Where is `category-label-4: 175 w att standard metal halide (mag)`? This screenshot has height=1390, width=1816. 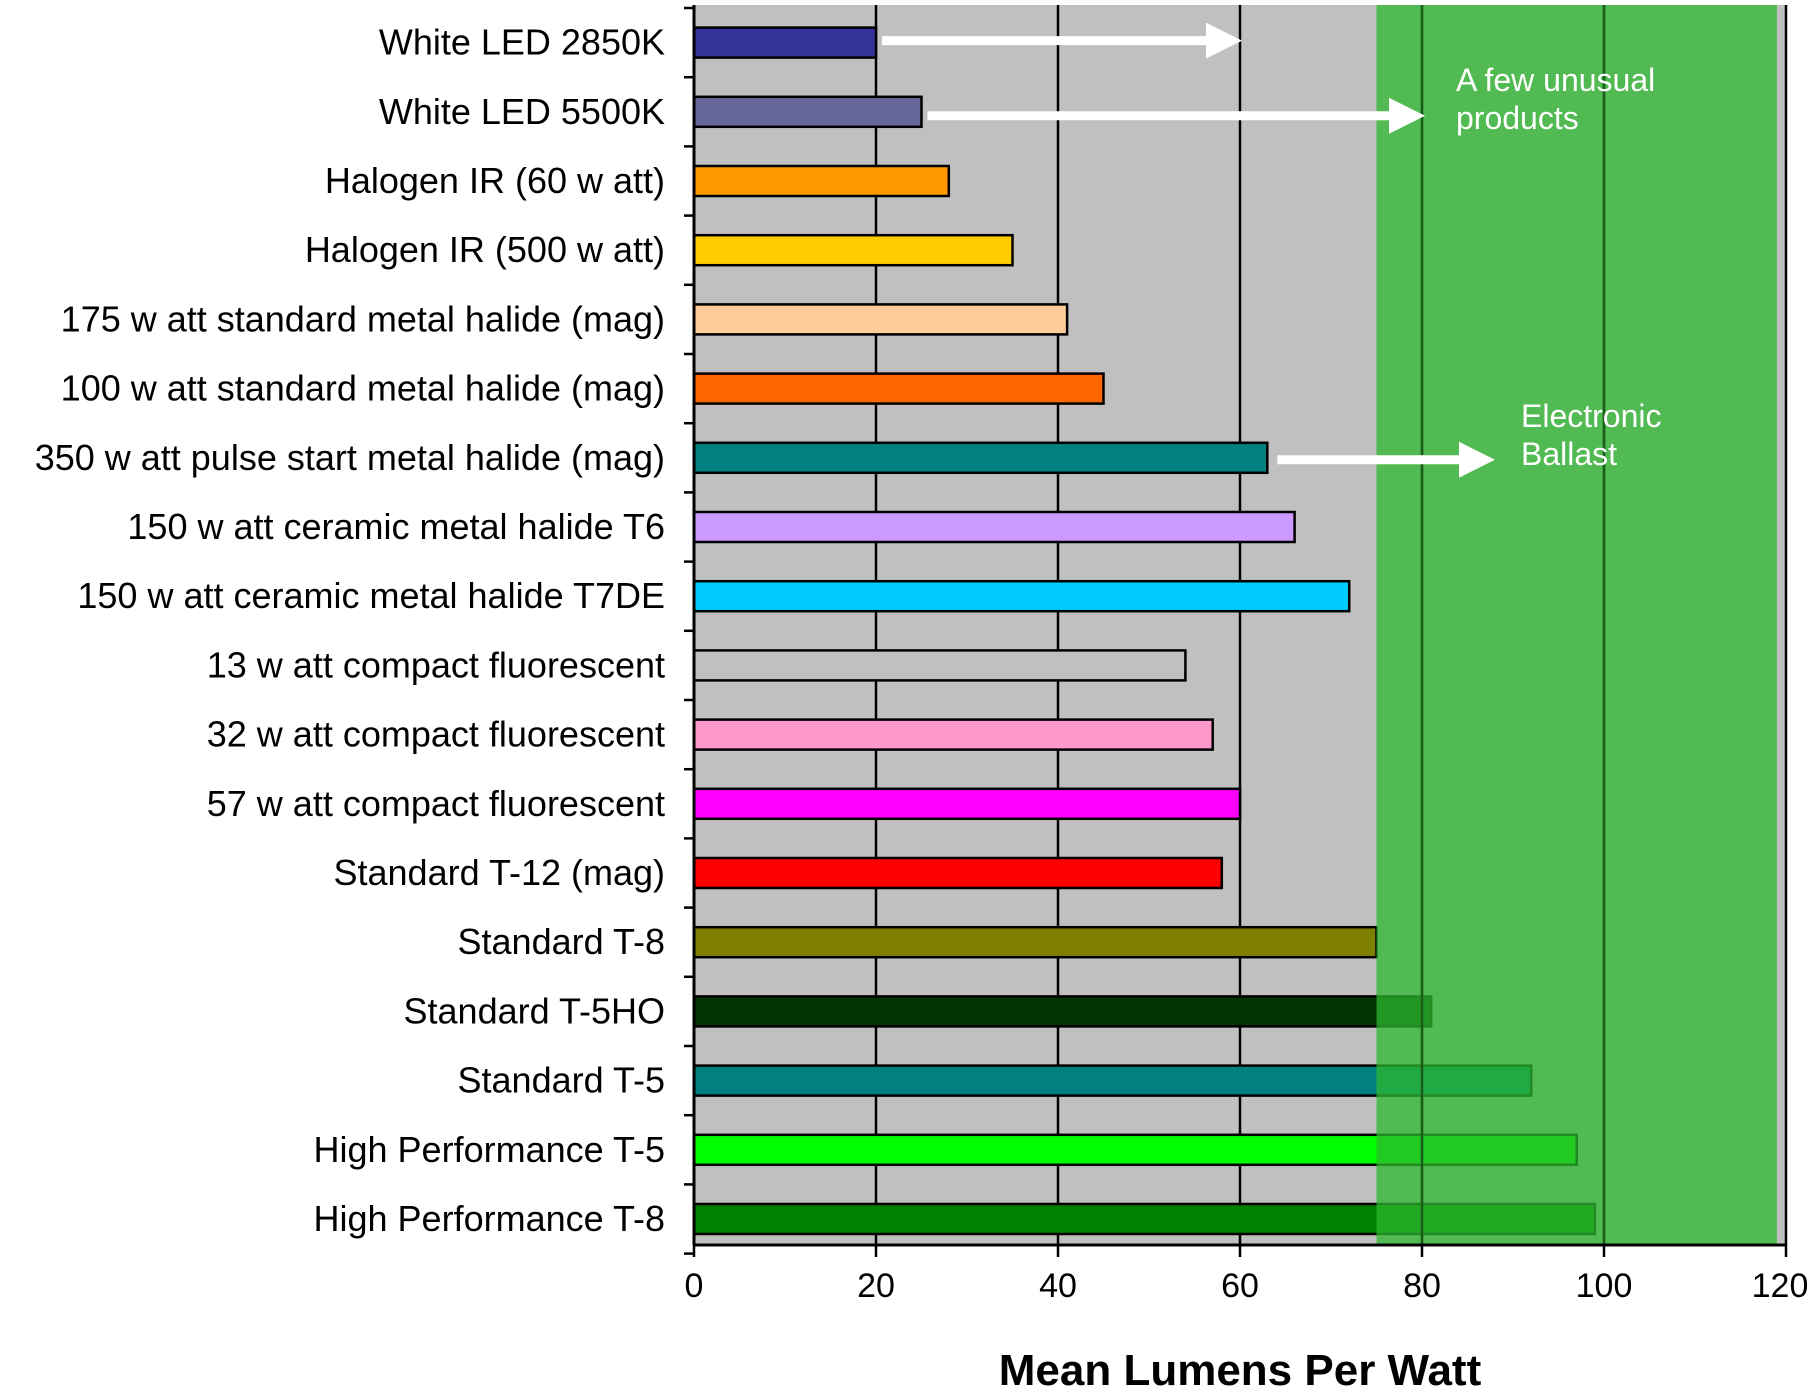 category-label-4: 175 w att standard metal halide (mag) is located at coordinates (363, 318).